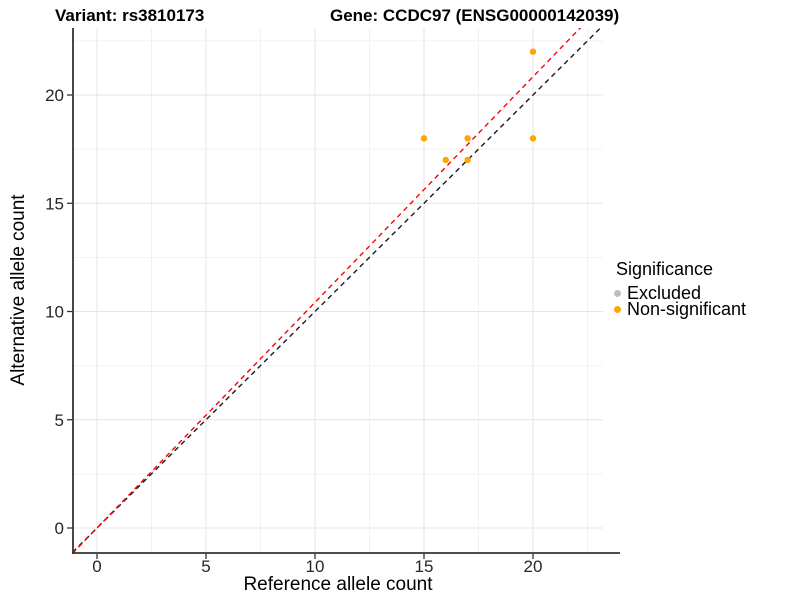 This screenshot has height=600, width=800. Describe the element at coordinates (96, 566) in the screenshot. I see `x-tick-label: 0` at that location.